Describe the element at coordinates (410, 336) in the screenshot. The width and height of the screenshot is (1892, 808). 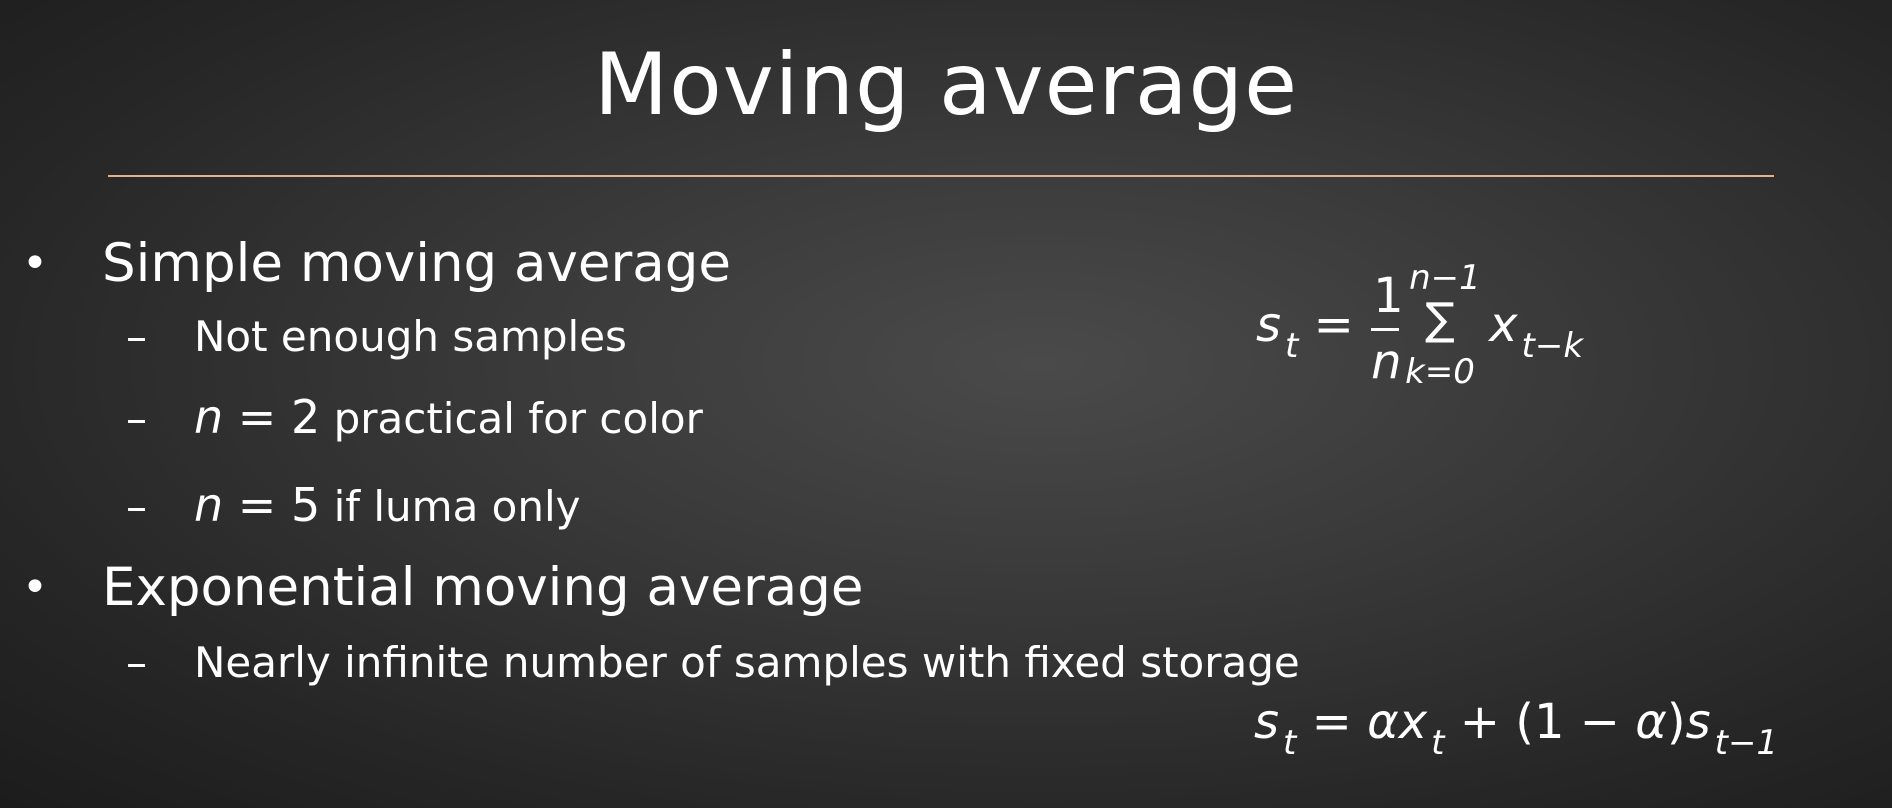
I see `subitem-text: Not enough samples` at that location.